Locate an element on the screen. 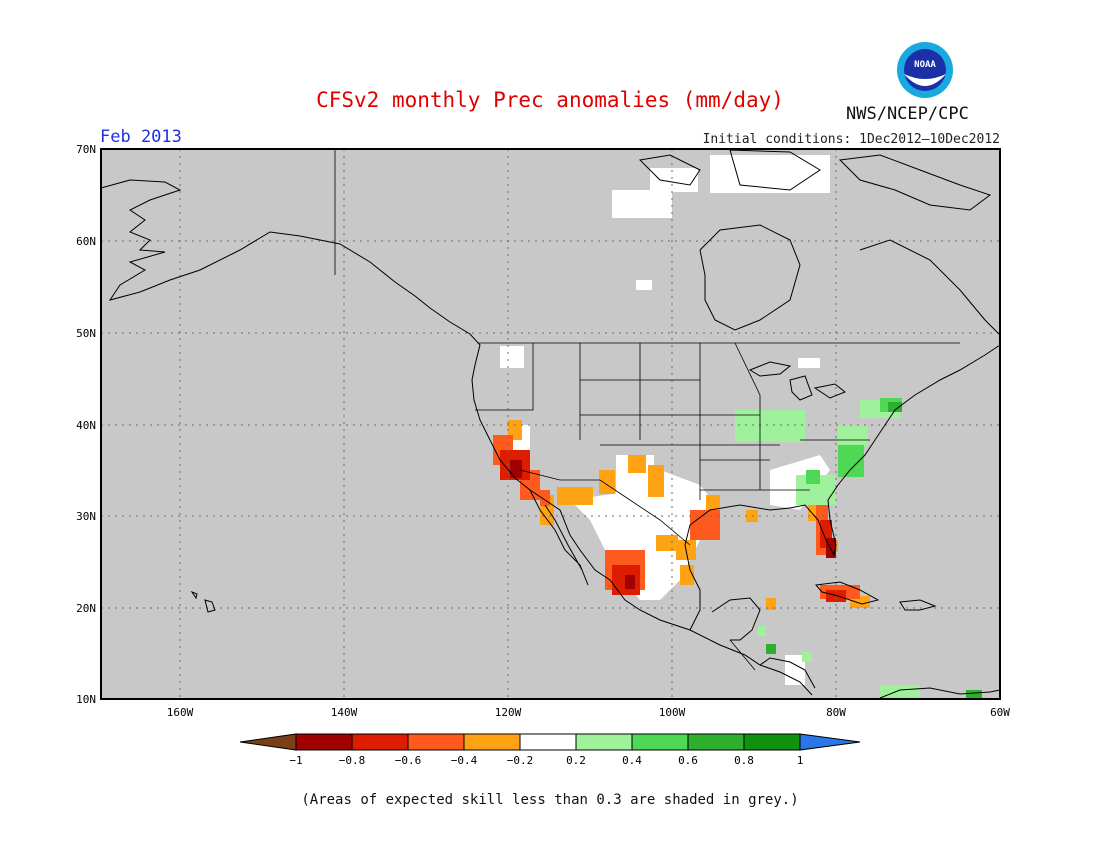 The width and height of the screenshot is (1100, 850). colorbar is located at coordinates (550, 742).